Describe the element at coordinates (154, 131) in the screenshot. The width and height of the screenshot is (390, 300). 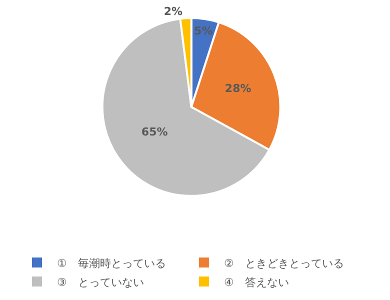
I see `data-label: 65%` at that location.